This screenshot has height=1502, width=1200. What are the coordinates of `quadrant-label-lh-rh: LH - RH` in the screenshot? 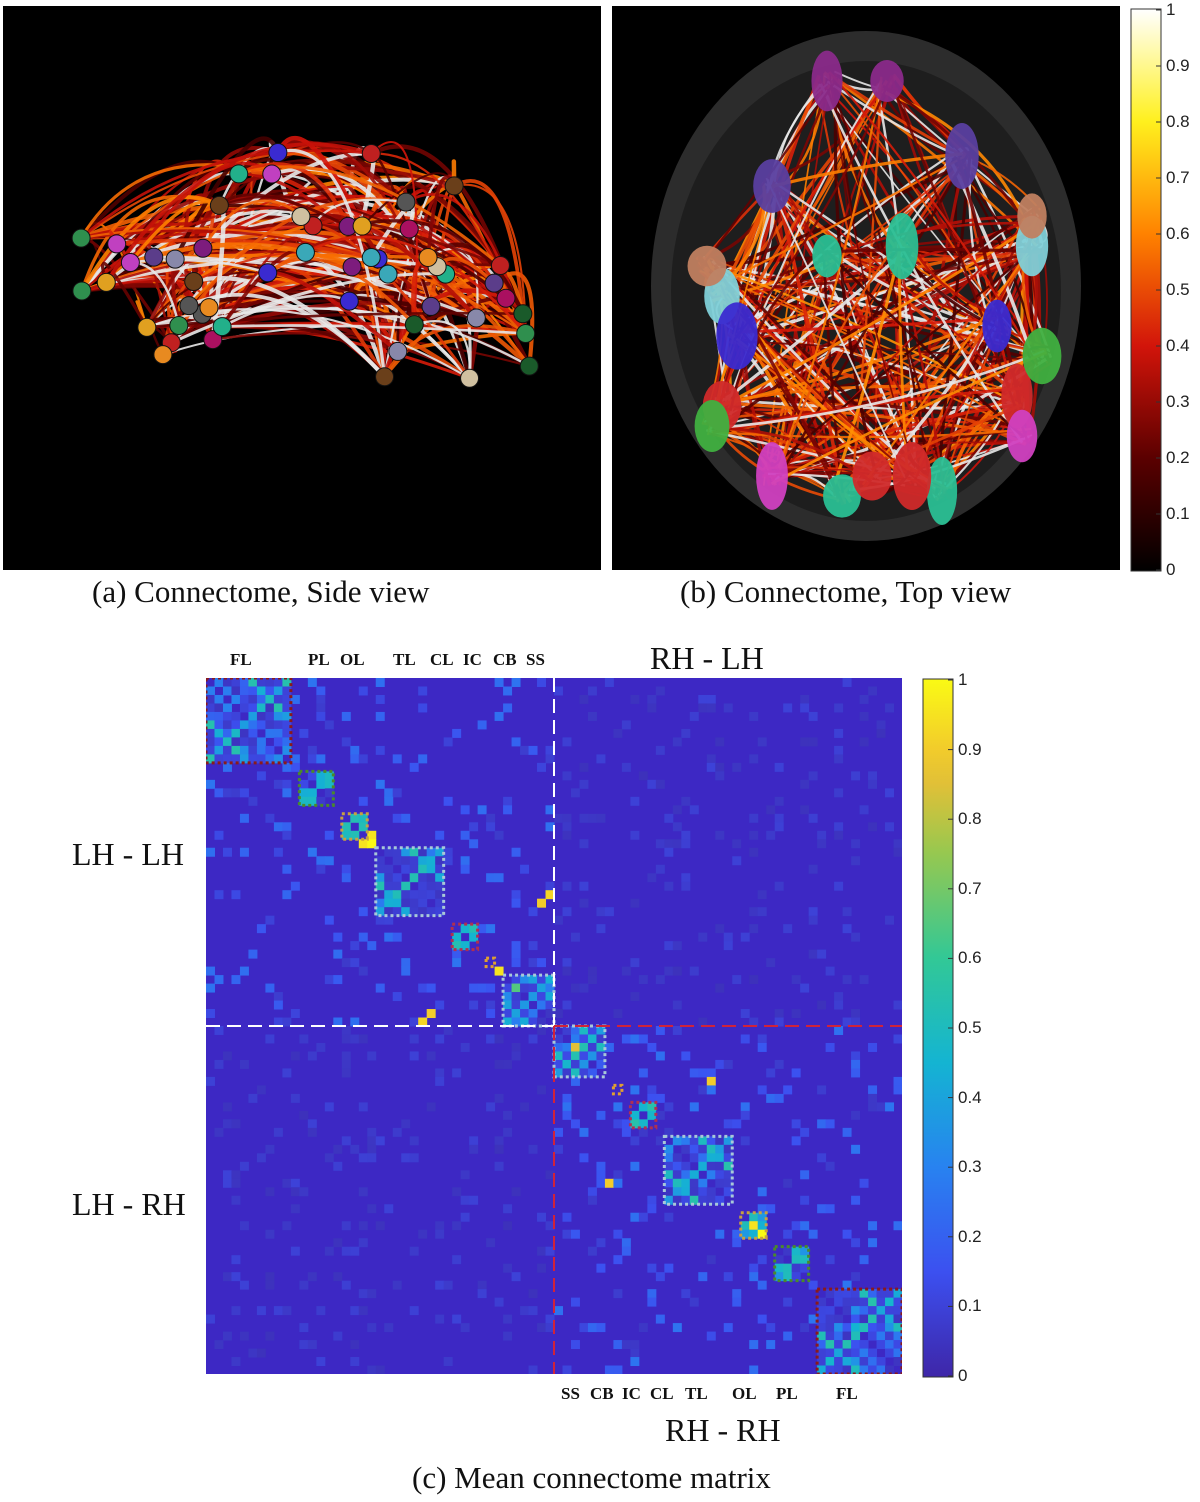 It's located at (129, 1204).